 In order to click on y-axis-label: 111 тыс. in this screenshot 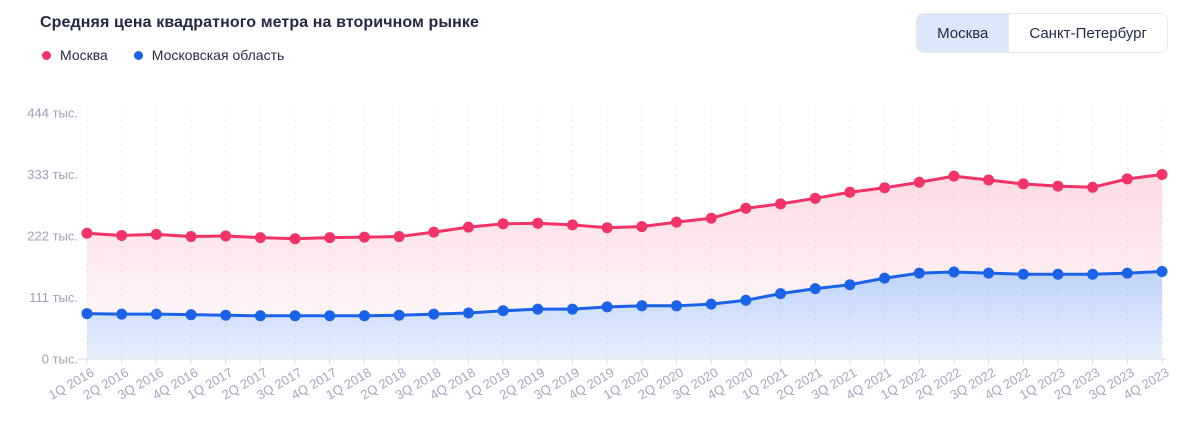, I will do `click(53, 297)`.